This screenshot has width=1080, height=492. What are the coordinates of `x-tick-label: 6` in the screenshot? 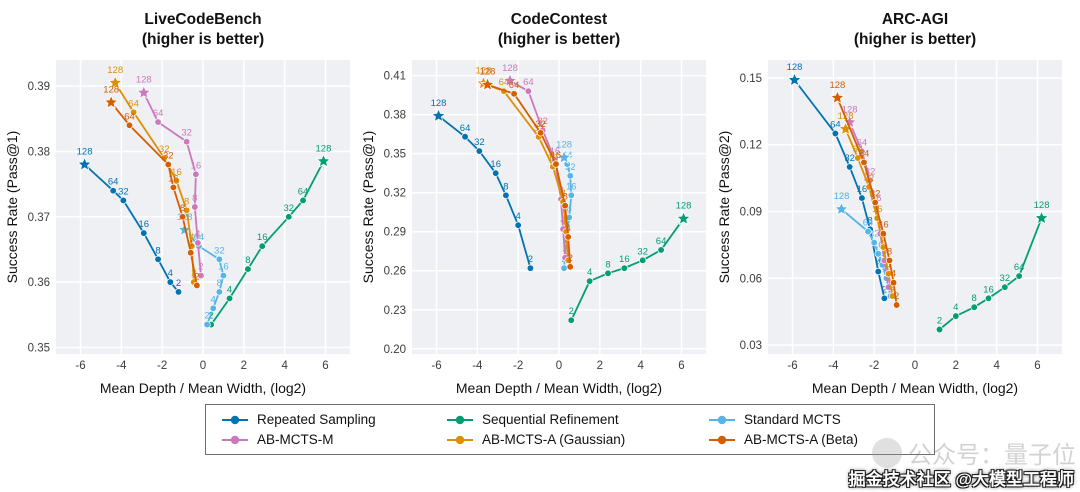 It's located at (325, 366).